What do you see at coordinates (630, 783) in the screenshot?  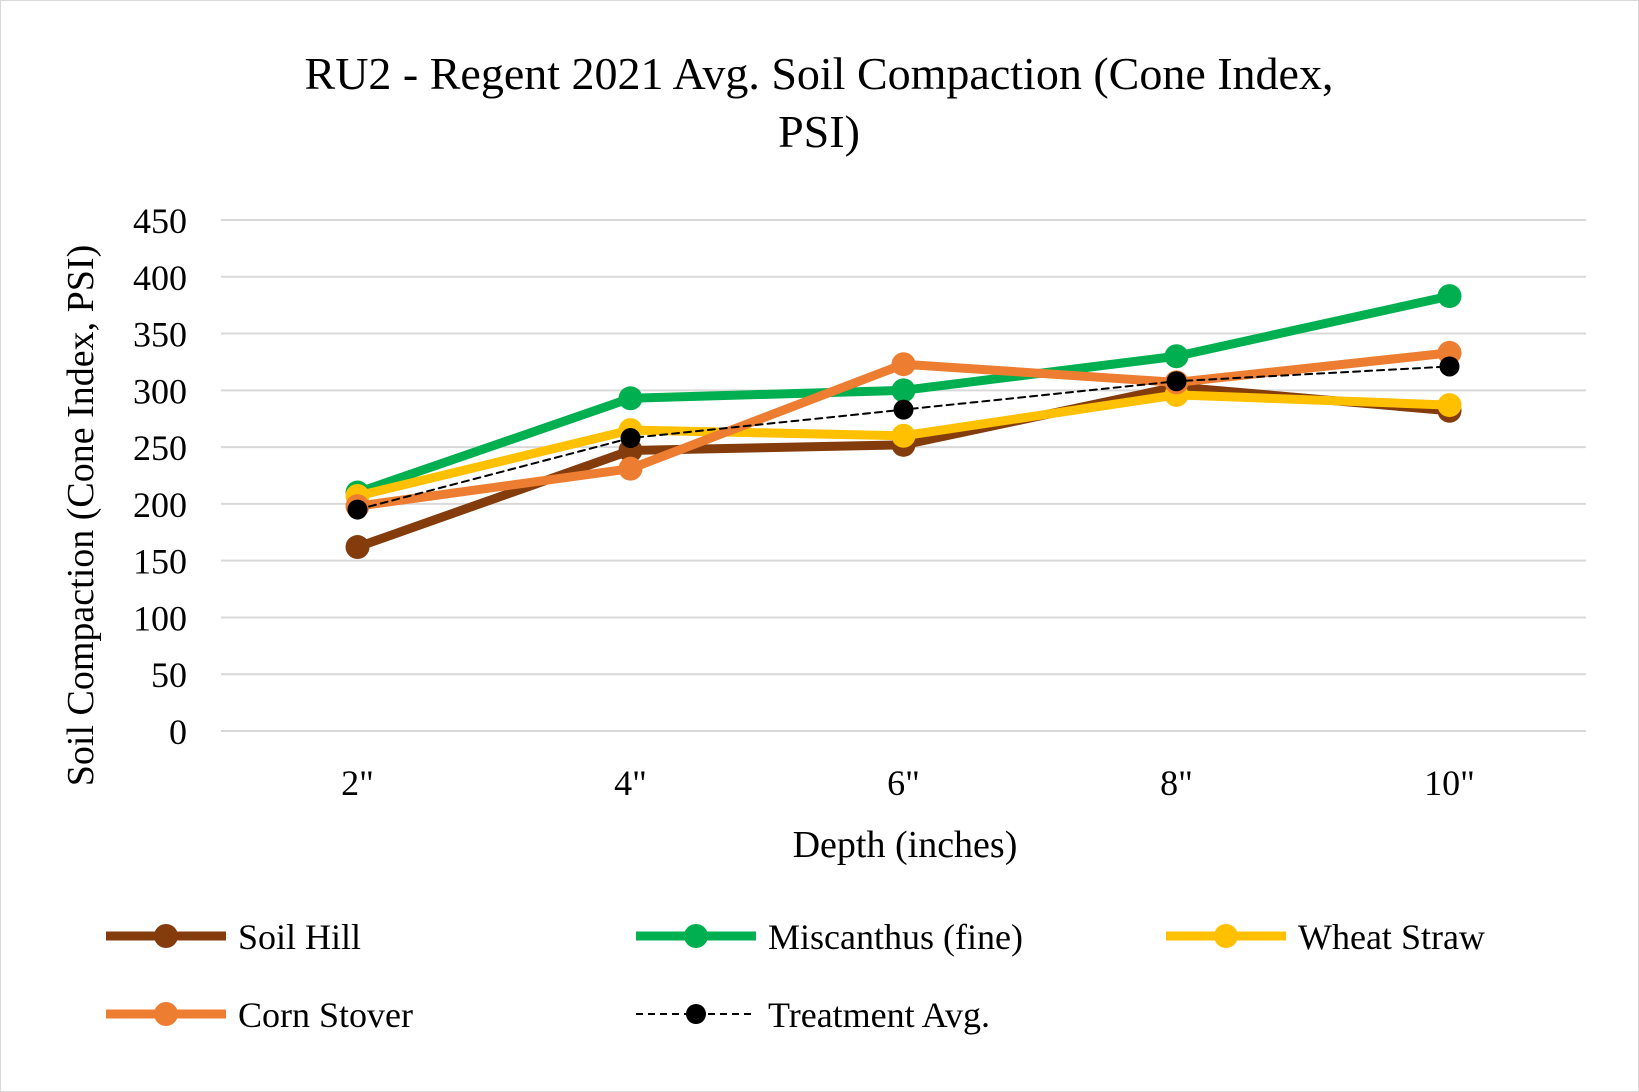 I see `x-tick-label: 4"` at bounding box center [630, 783].